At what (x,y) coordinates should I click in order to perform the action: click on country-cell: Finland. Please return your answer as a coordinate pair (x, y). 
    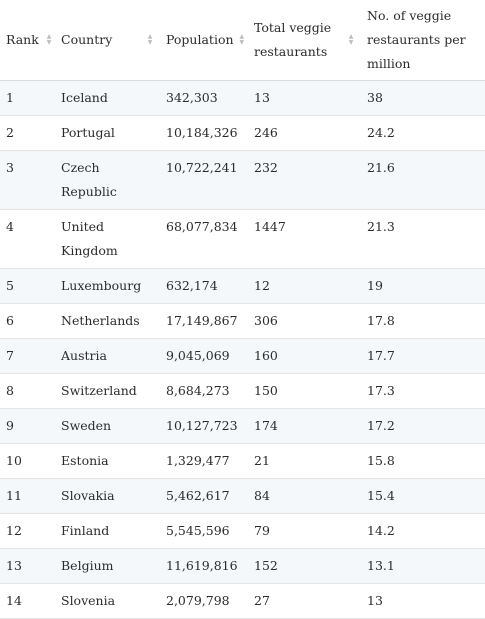
    Looking at the image, I should click on (107, 531).